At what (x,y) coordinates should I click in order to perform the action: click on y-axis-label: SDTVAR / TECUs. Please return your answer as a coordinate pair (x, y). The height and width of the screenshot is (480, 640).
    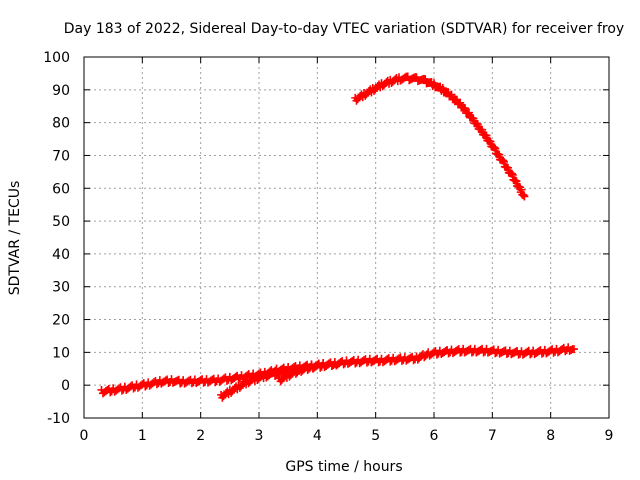
    Looking at the image, I should click on (15, 238).